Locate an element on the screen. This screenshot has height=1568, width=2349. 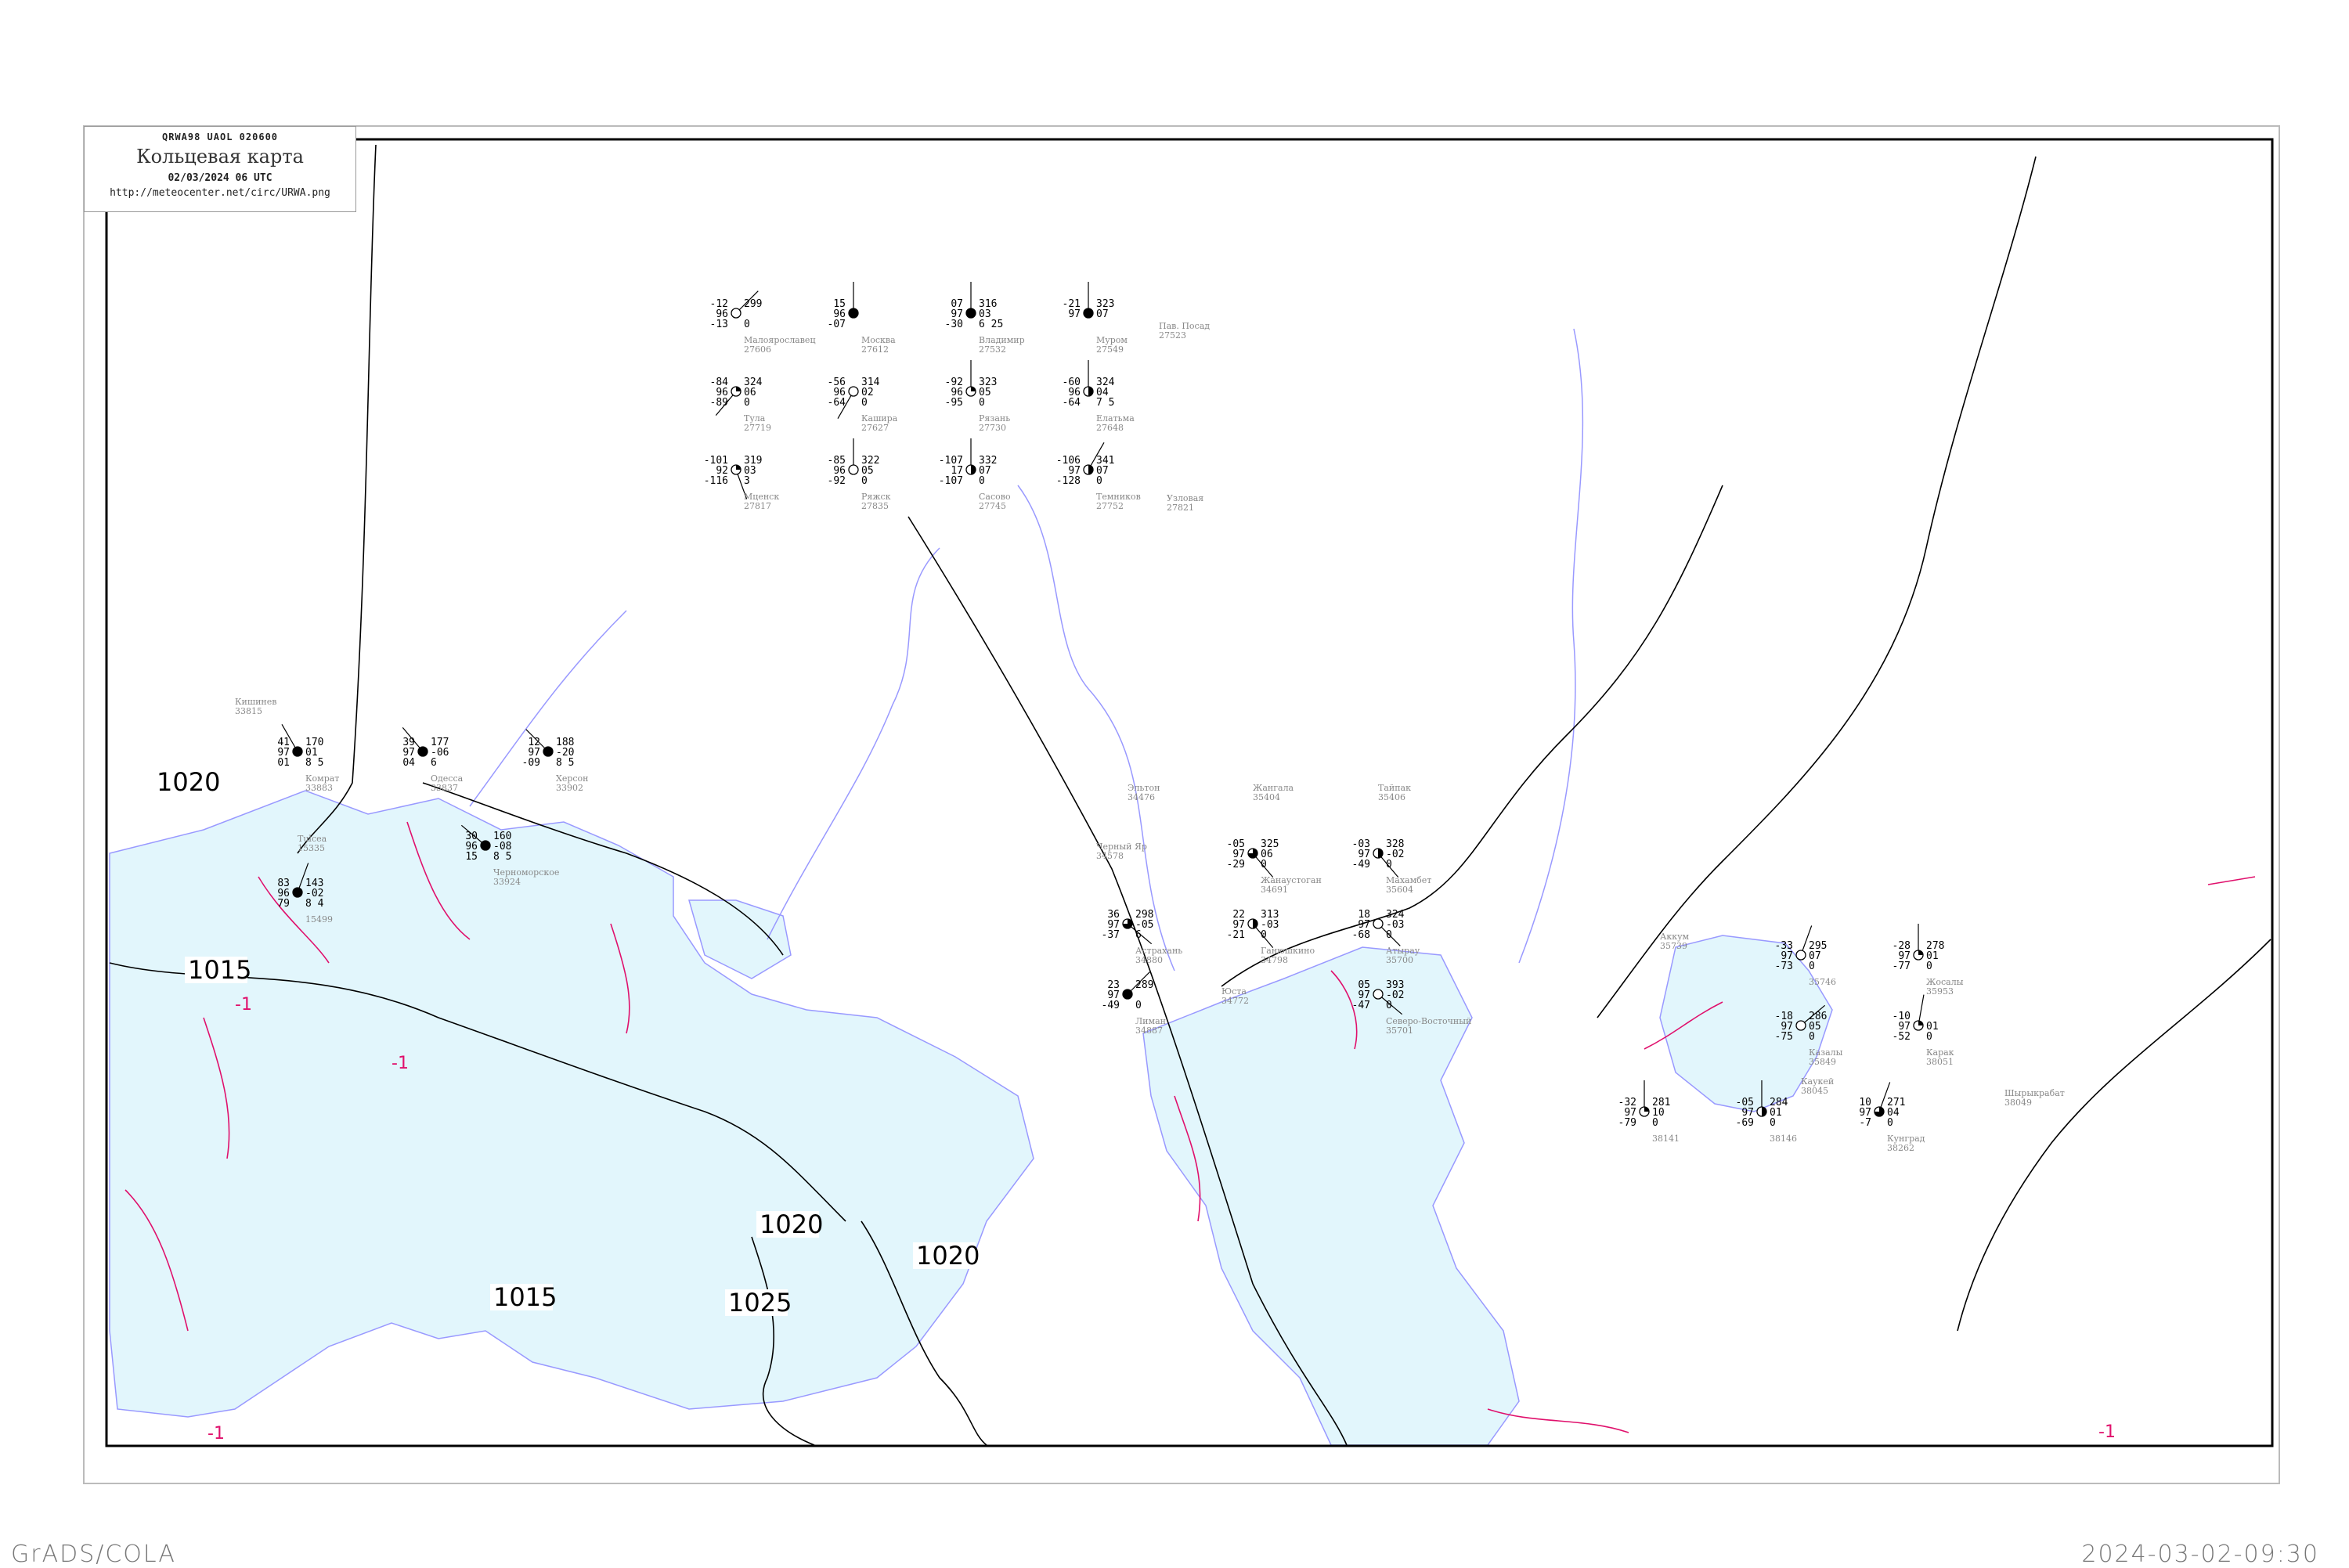
station-pressure: 298 is located at coordinates (1144, 915).